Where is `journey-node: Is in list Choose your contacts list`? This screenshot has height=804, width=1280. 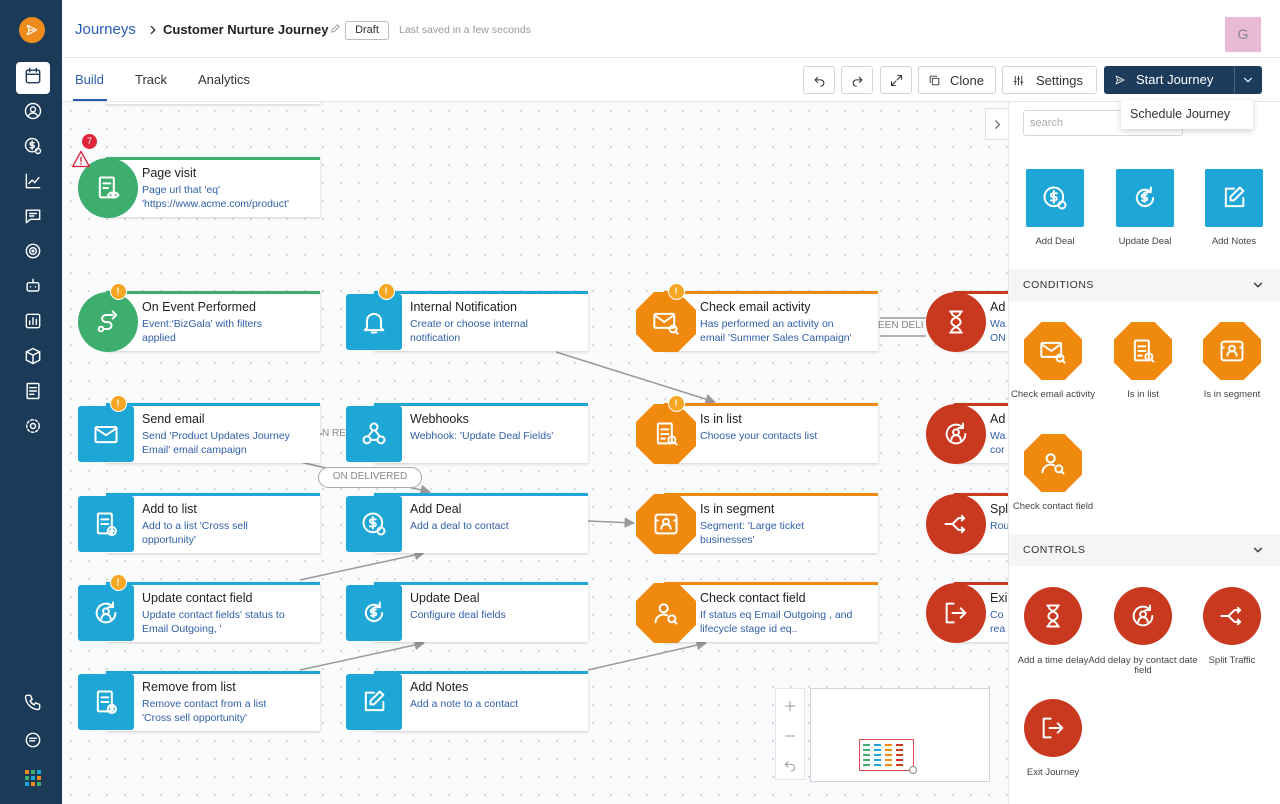 journey-node: Is in list Choose your contacts list is located at coordinates (771, 433).